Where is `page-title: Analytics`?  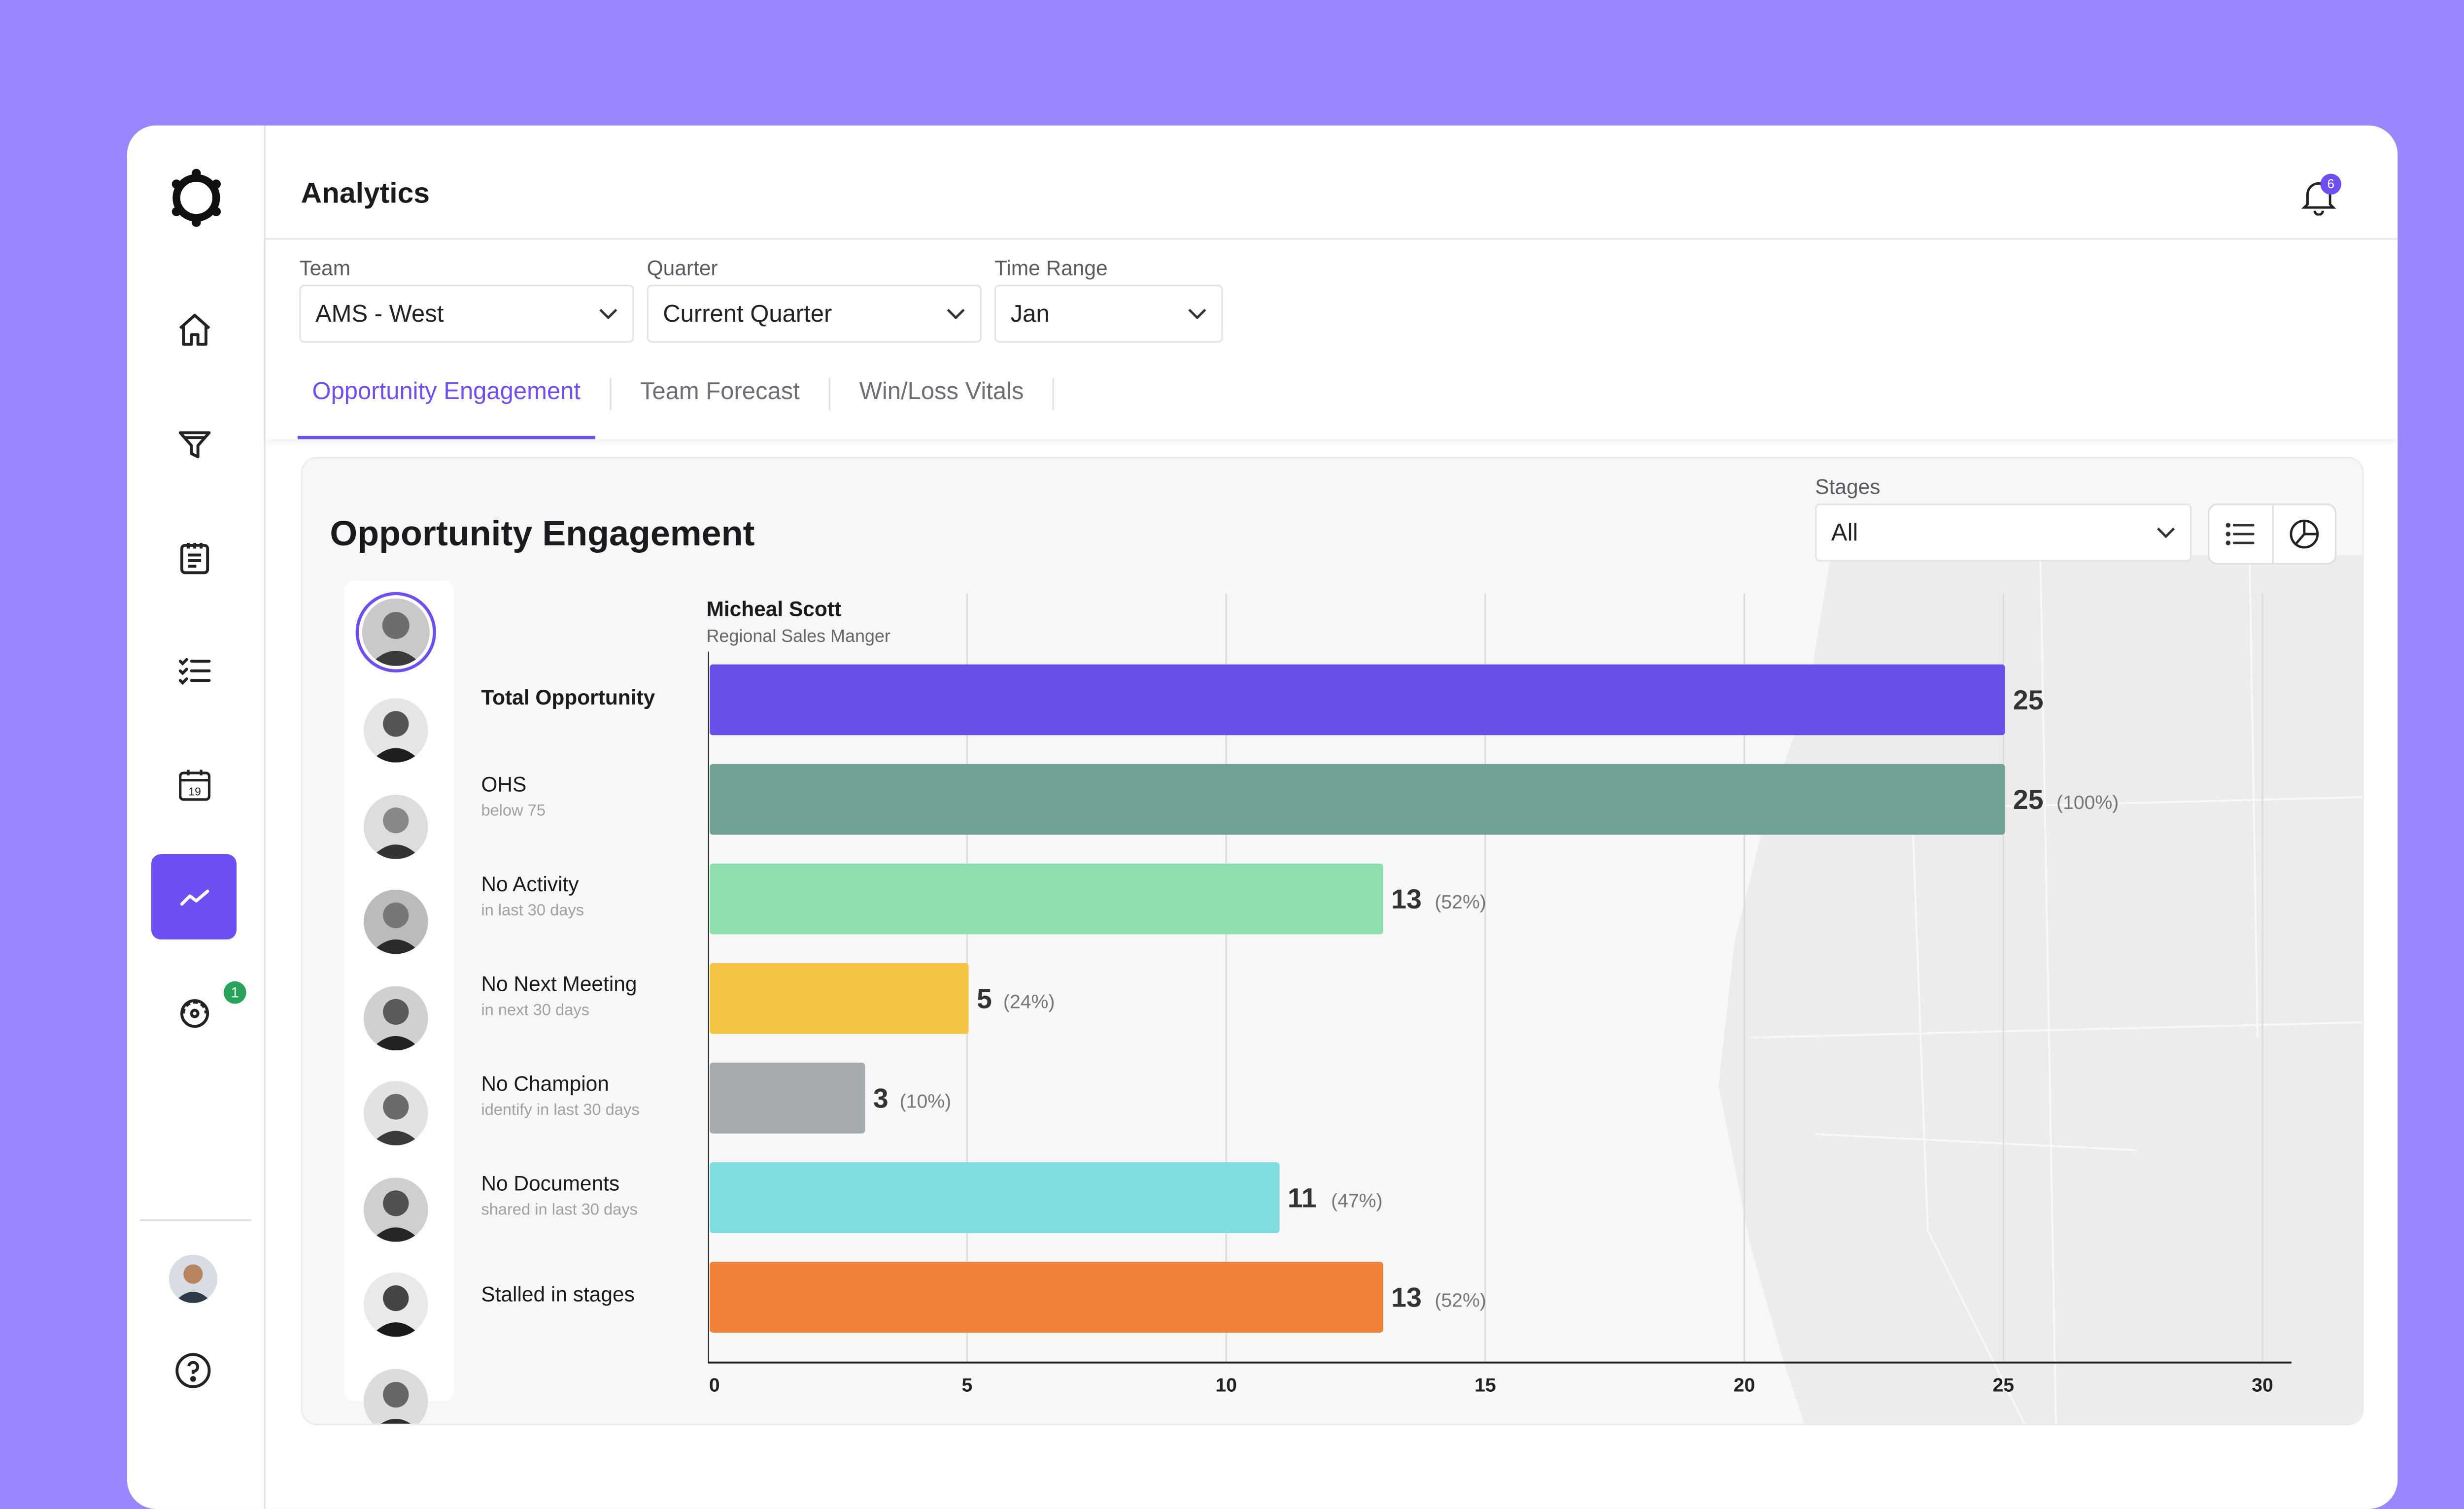 page-title: Analytics is located at coordinates (365, 193).